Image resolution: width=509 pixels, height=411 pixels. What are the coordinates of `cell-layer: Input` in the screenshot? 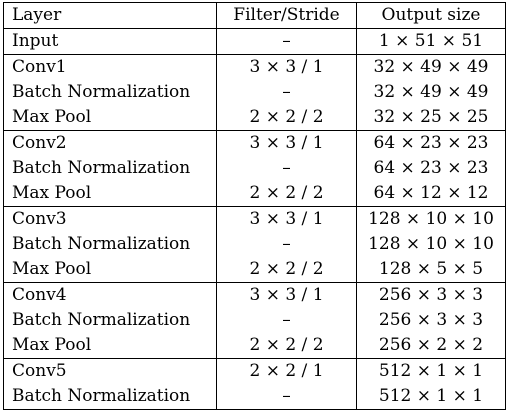 It's located at (110, 41).